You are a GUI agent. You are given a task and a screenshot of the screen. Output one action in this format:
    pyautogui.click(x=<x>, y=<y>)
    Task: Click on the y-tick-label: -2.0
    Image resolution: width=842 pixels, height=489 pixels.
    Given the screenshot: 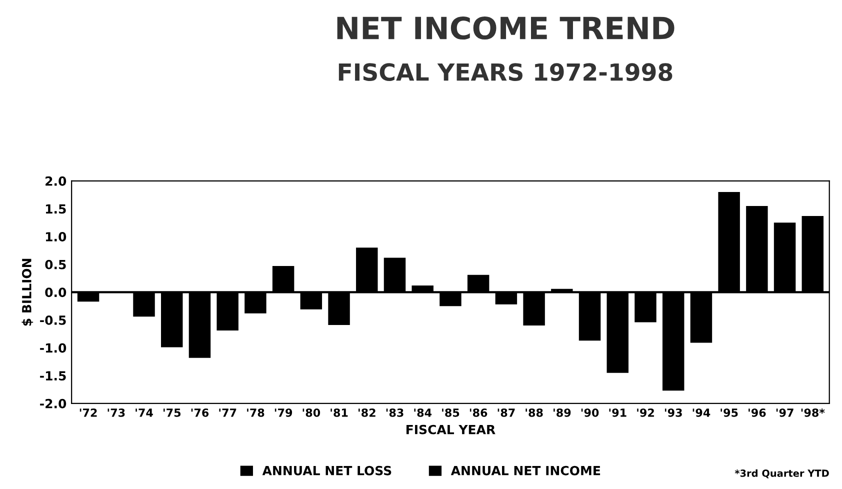 What is the action you would take?
    pyautogui.click(x=53, y=403)
    